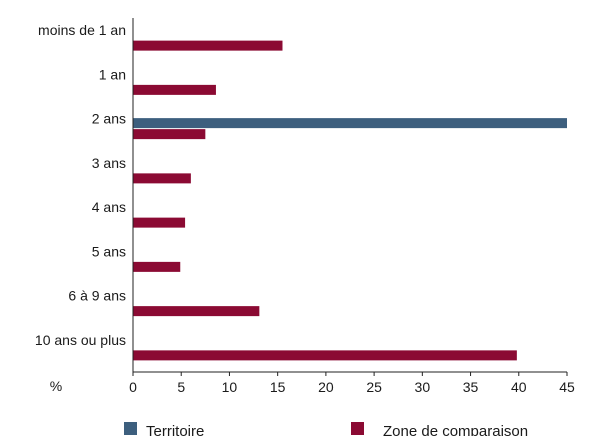 Image resolution: width=590 pixels, height=436 pixels. What do you see at coordinates (175, 429) in the screenshot?
I see `legend-label-territoire: Territoire` at bounding box center [175, 429].